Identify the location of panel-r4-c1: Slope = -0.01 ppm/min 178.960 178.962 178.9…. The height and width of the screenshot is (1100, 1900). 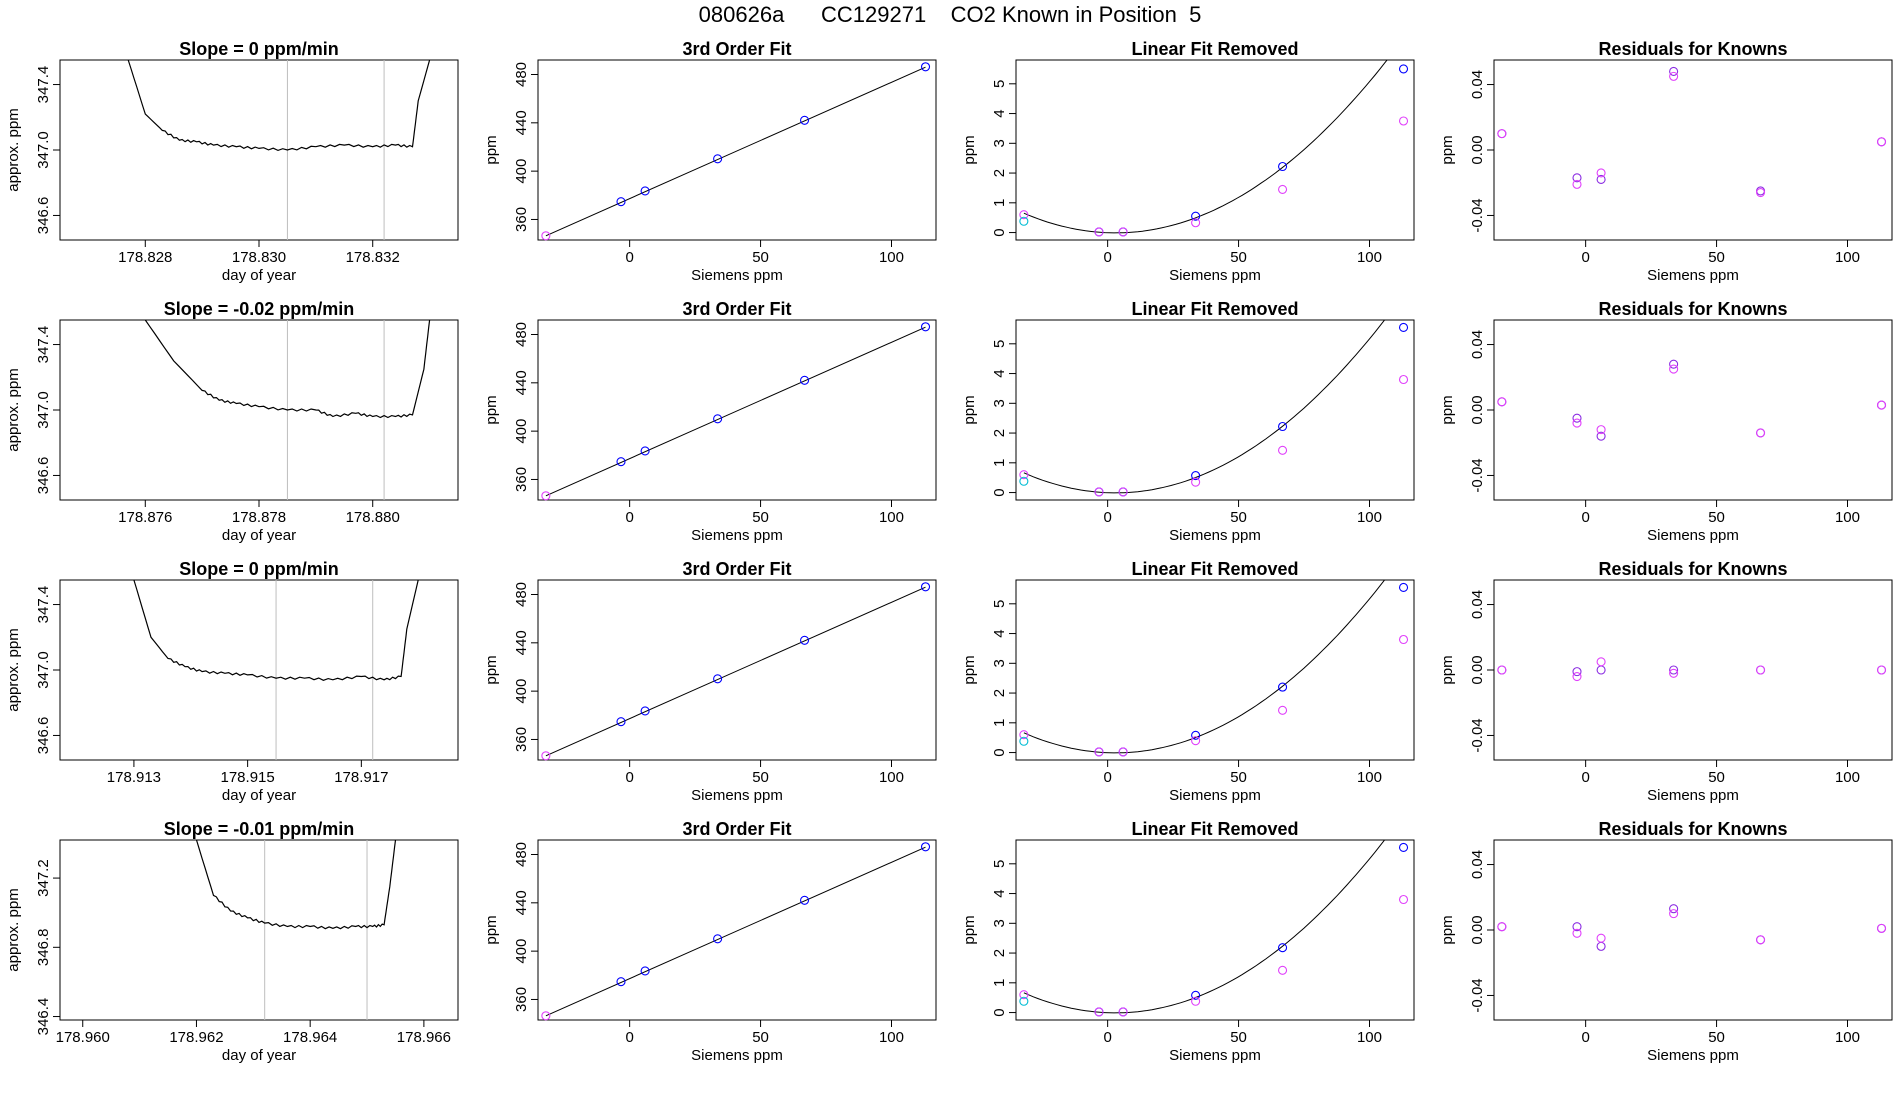
(232, 941).